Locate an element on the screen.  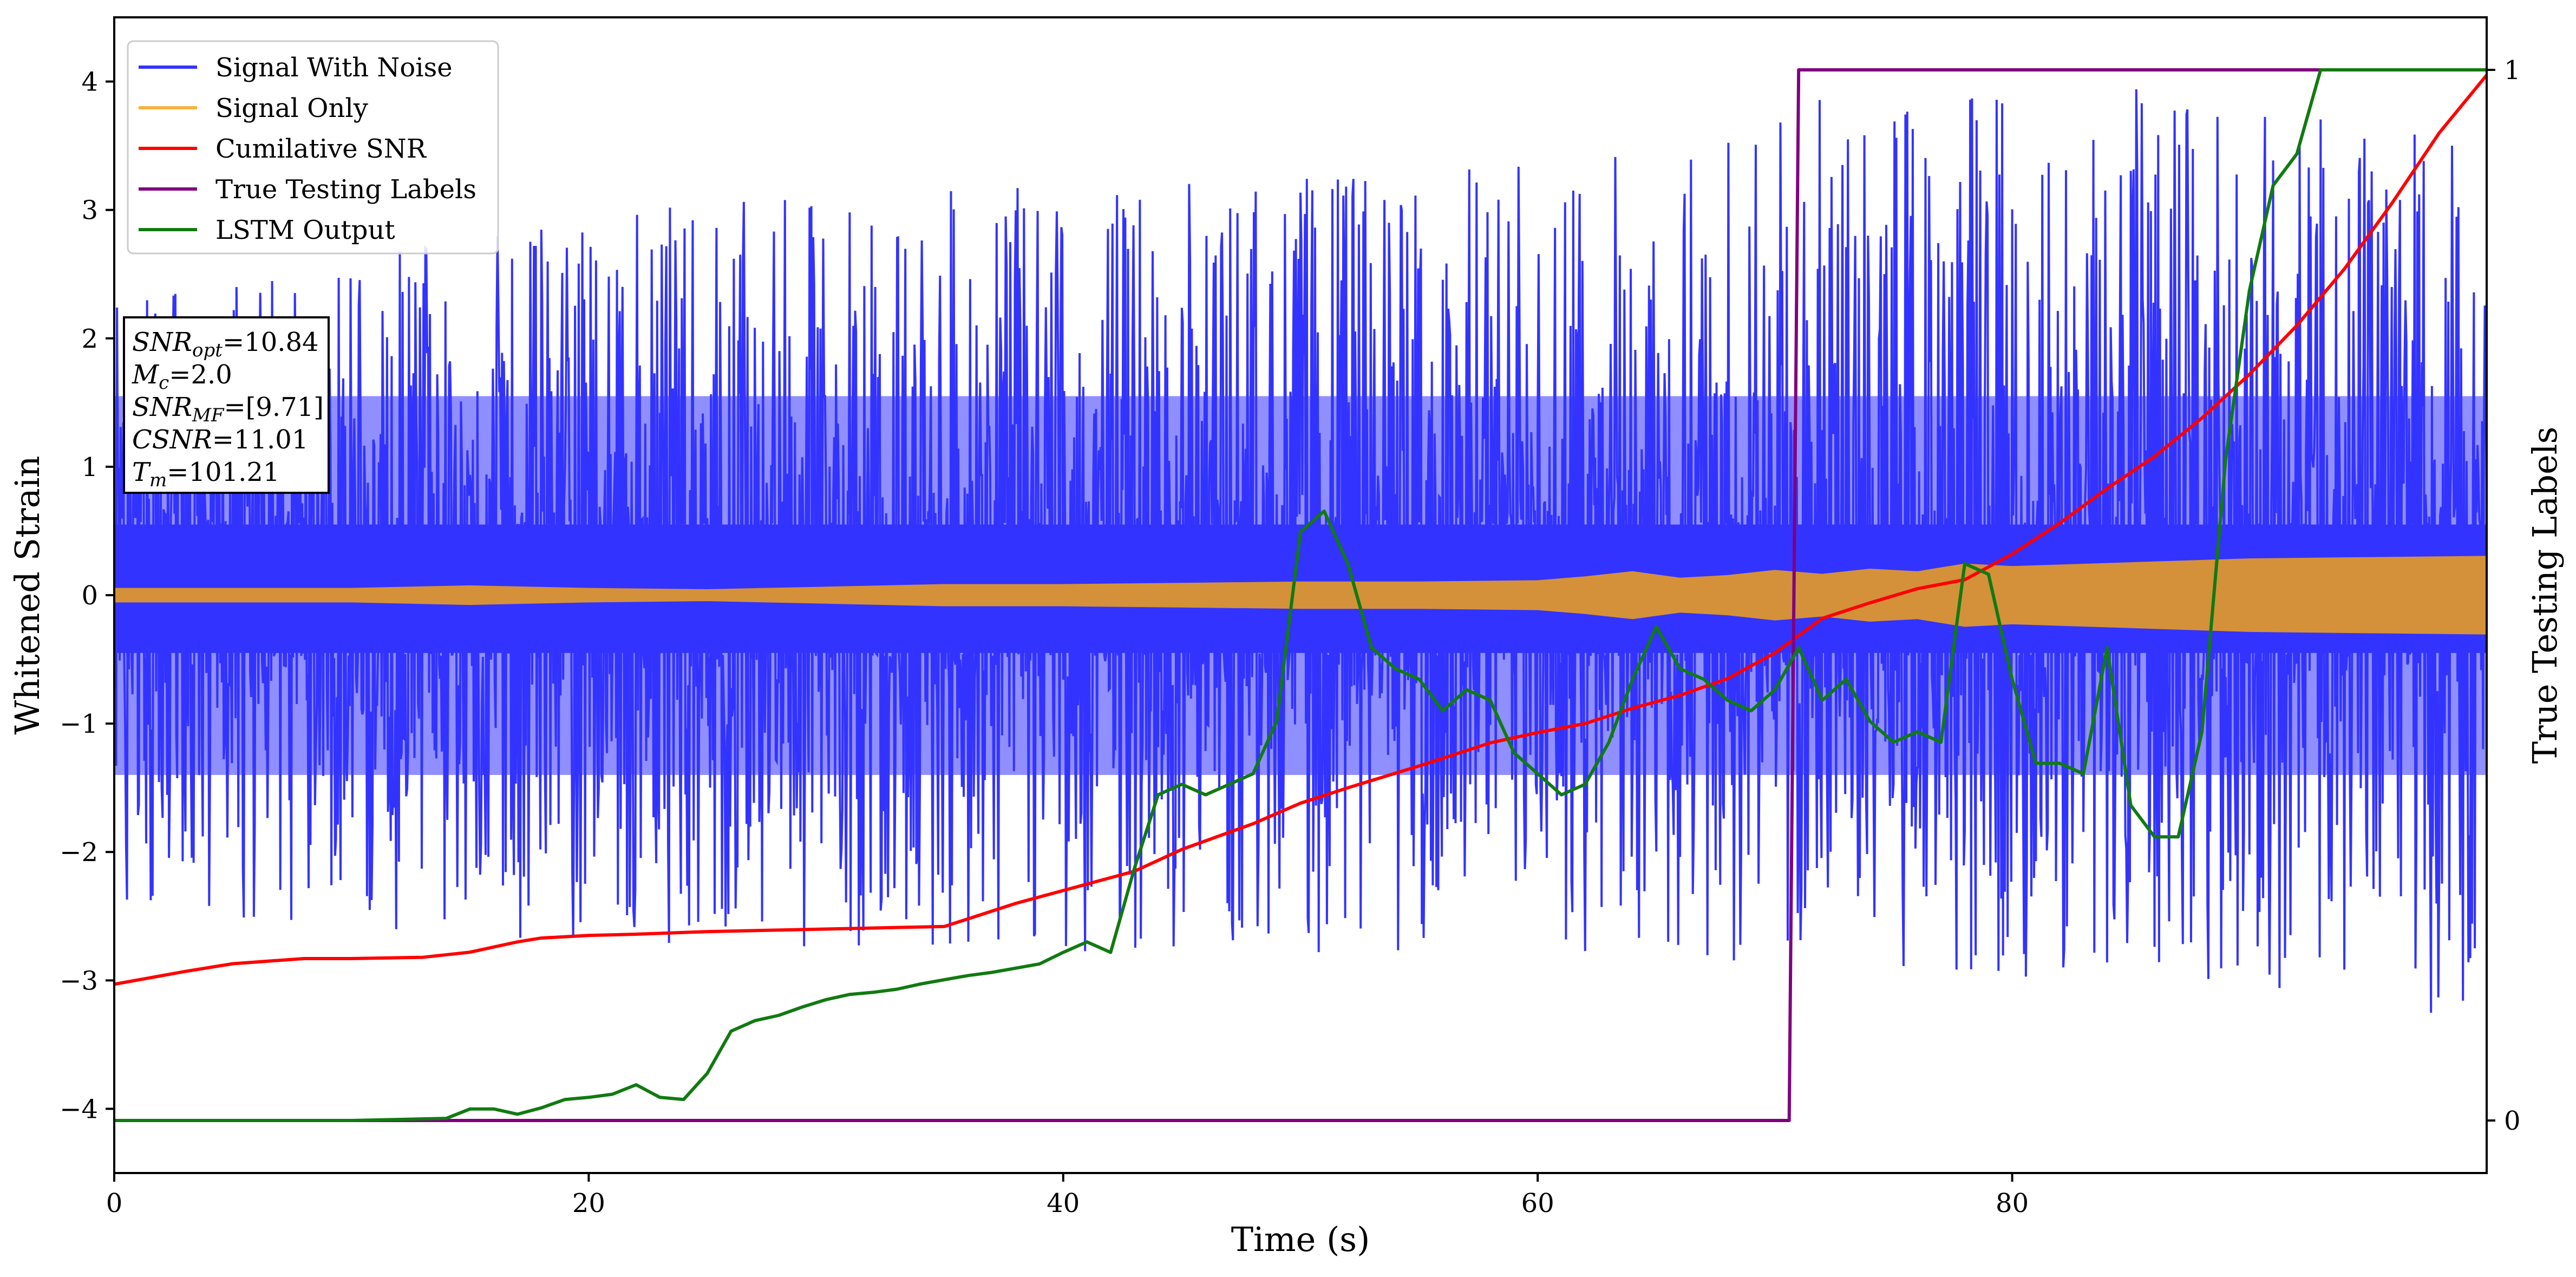
x-tick-label: 40 is located at coordinates (1063, 1203).